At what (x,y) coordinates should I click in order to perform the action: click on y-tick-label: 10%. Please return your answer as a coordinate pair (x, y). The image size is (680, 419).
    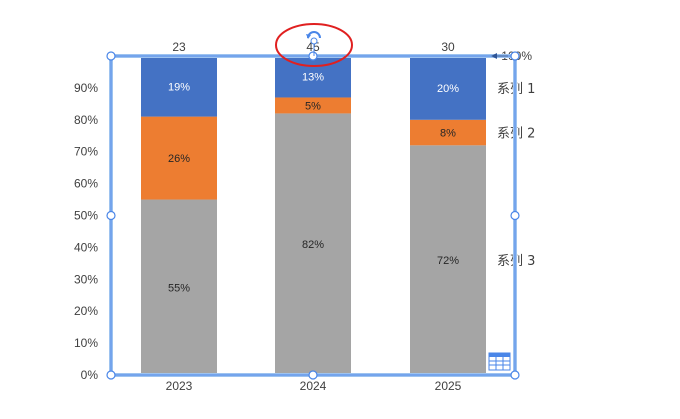
    Looking at the image, I should click on (86, 343).